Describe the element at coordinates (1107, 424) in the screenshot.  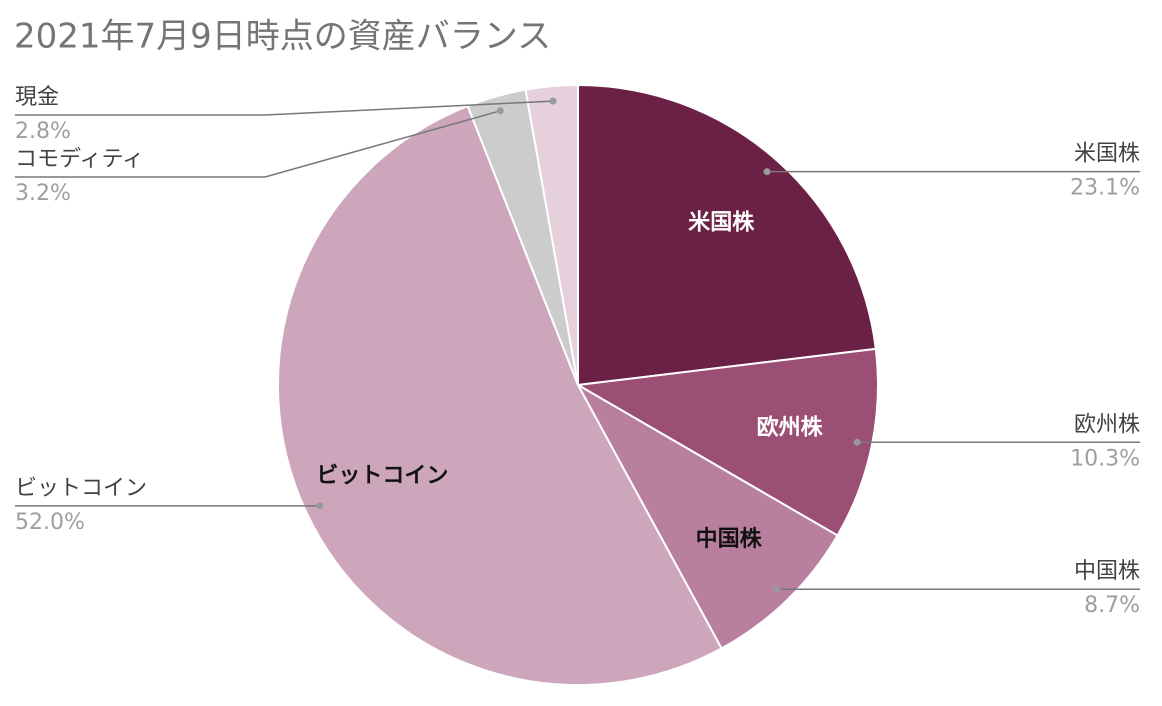
I see `legend-label: 欧州株` at that location.